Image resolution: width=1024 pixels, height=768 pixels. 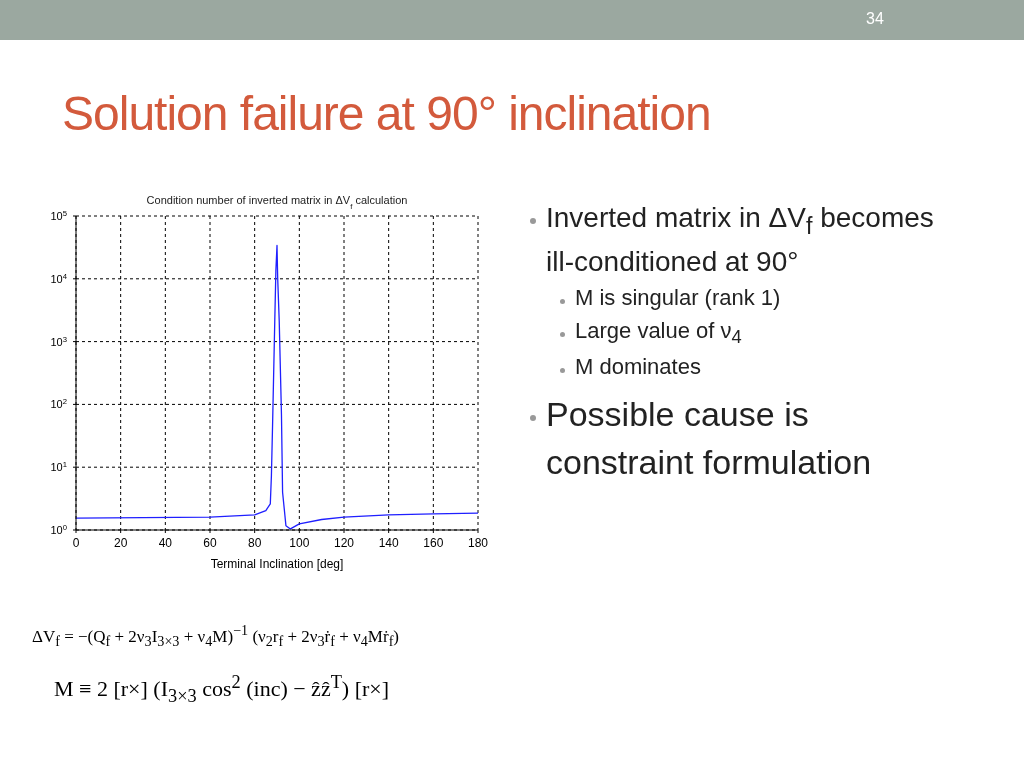 I want to click on x-tick-label: 20, so click(x=120, y=543).